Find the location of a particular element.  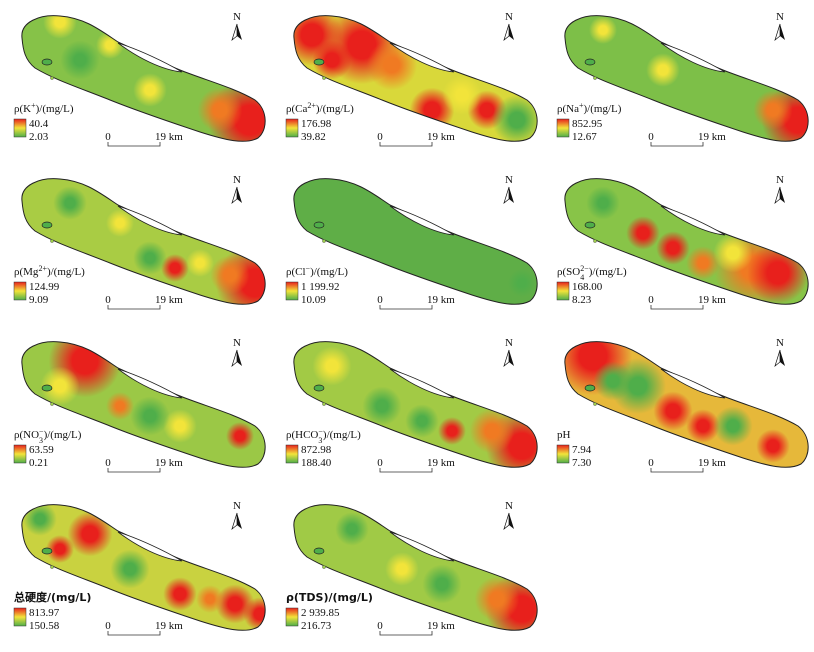

legend-max: 176.98 is located at coordinates (316, 124).